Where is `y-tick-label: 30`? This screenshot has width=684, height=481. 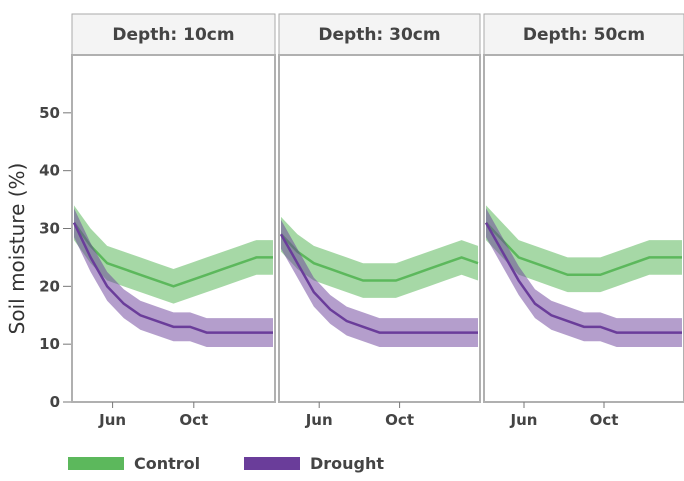
y-tick-label: 30 is located at coordinates (49, 229).